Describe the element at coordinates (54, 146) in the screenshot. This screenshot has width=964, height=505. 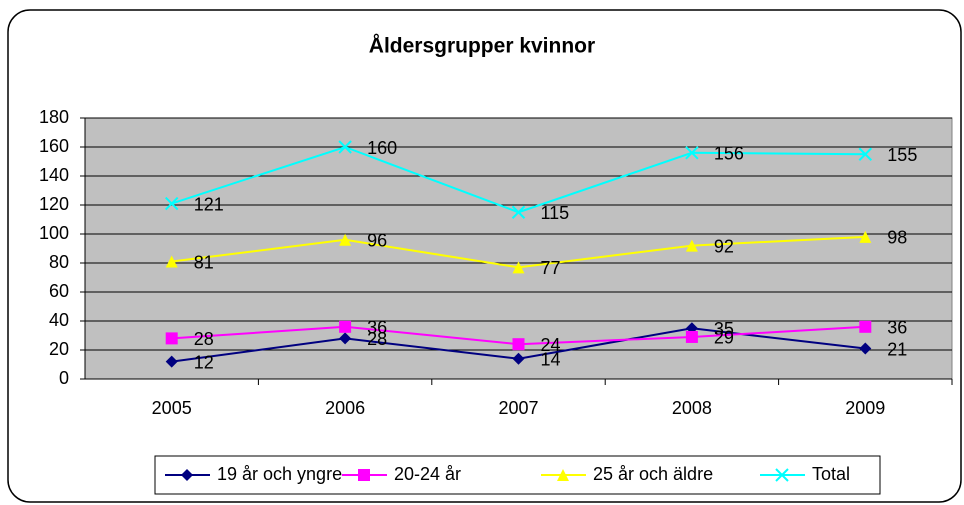
I see `y-tick-label: 160` at that location.